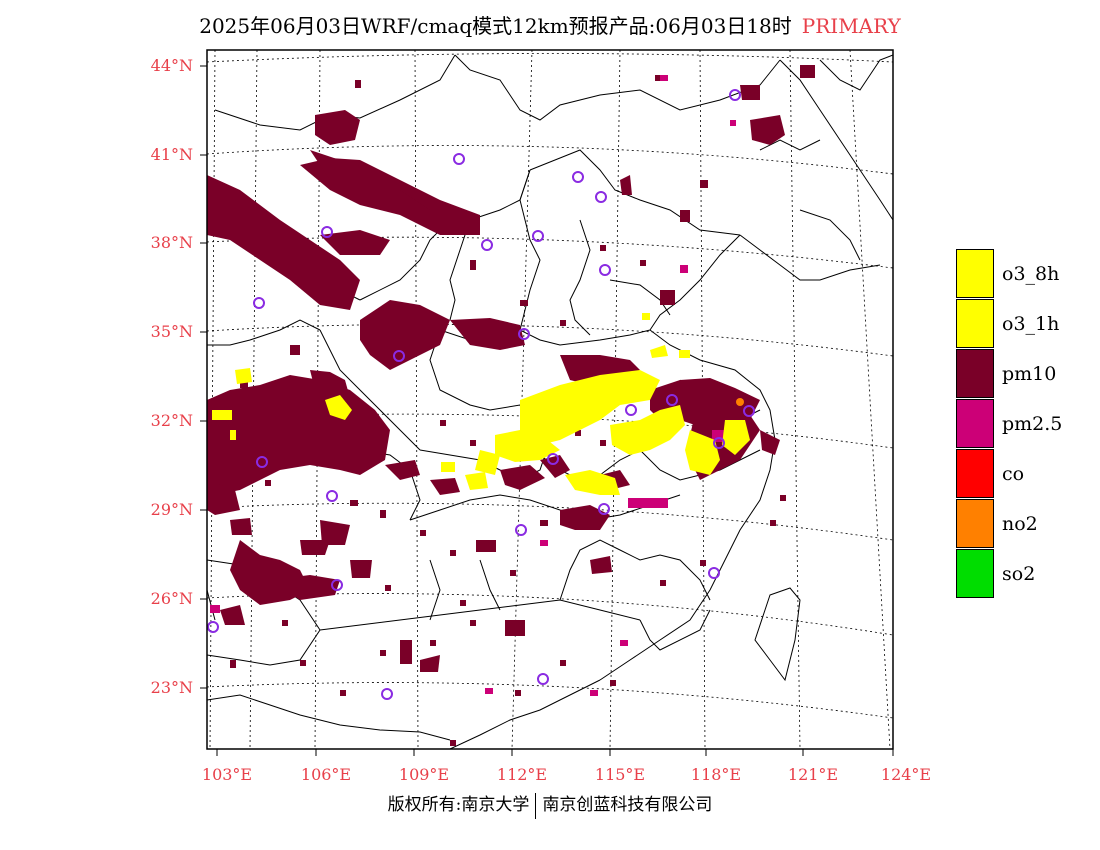 This screenshot has width=1100, height=850. What do you see at coordinates (458, 805) in the screenshot?
I see `copyright-left: 版权所有:南京大学` at bounding box center [458, 805].